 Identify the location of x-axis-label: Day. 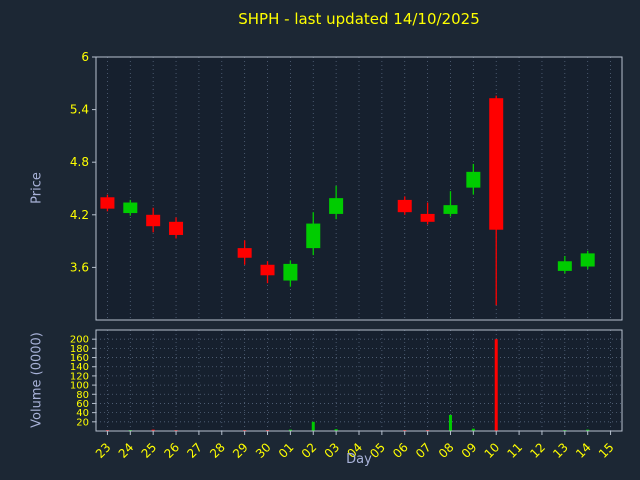
(359, 459).